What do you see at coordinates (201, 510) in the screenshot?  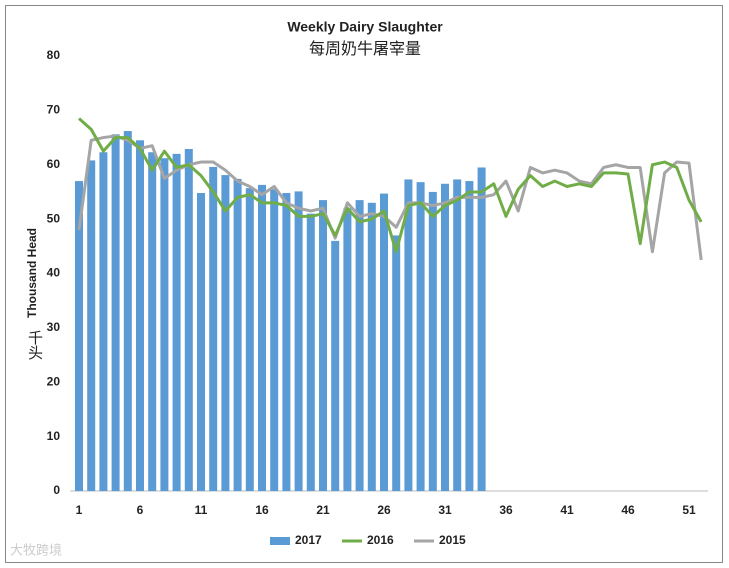 I see `x-tick-label: 11` at bounding box center [201, 510].